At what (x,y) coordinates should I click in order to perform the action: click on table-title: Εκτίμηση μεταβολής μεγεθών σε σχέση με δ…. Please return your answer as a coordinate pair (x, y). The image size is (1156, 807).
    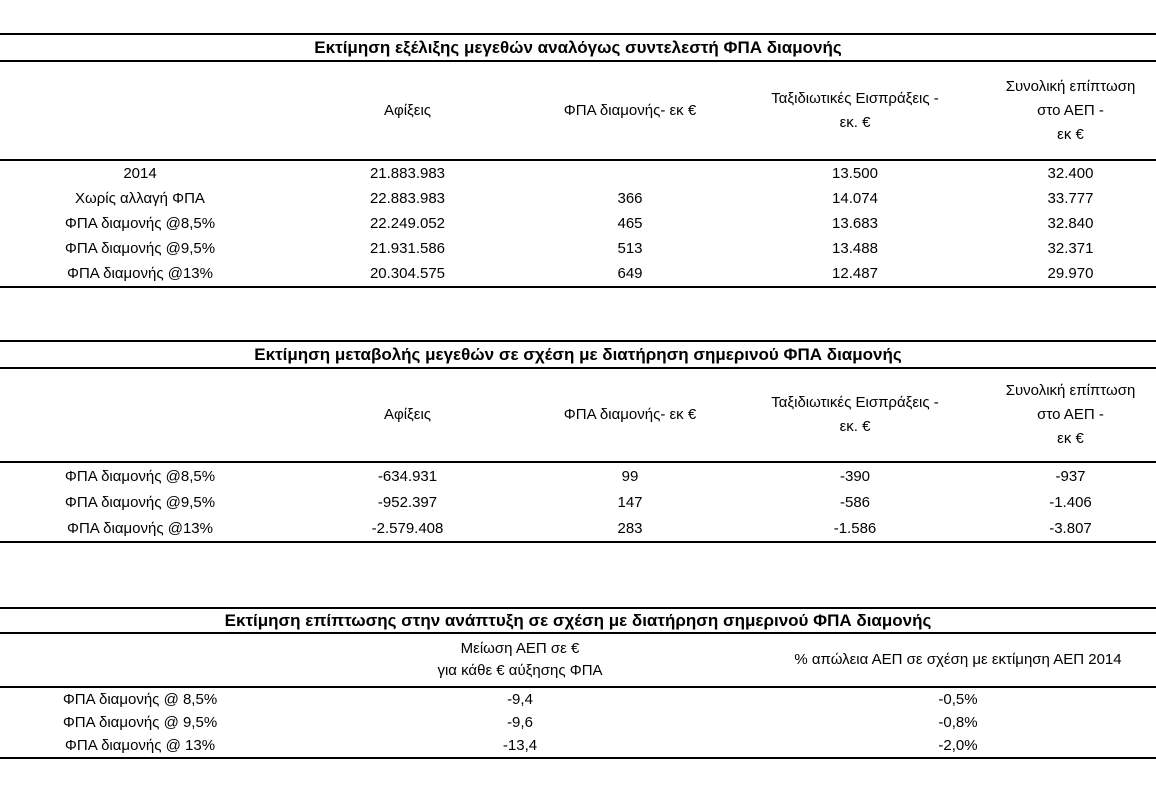
    Looking at the image, I should click on (578, 354).